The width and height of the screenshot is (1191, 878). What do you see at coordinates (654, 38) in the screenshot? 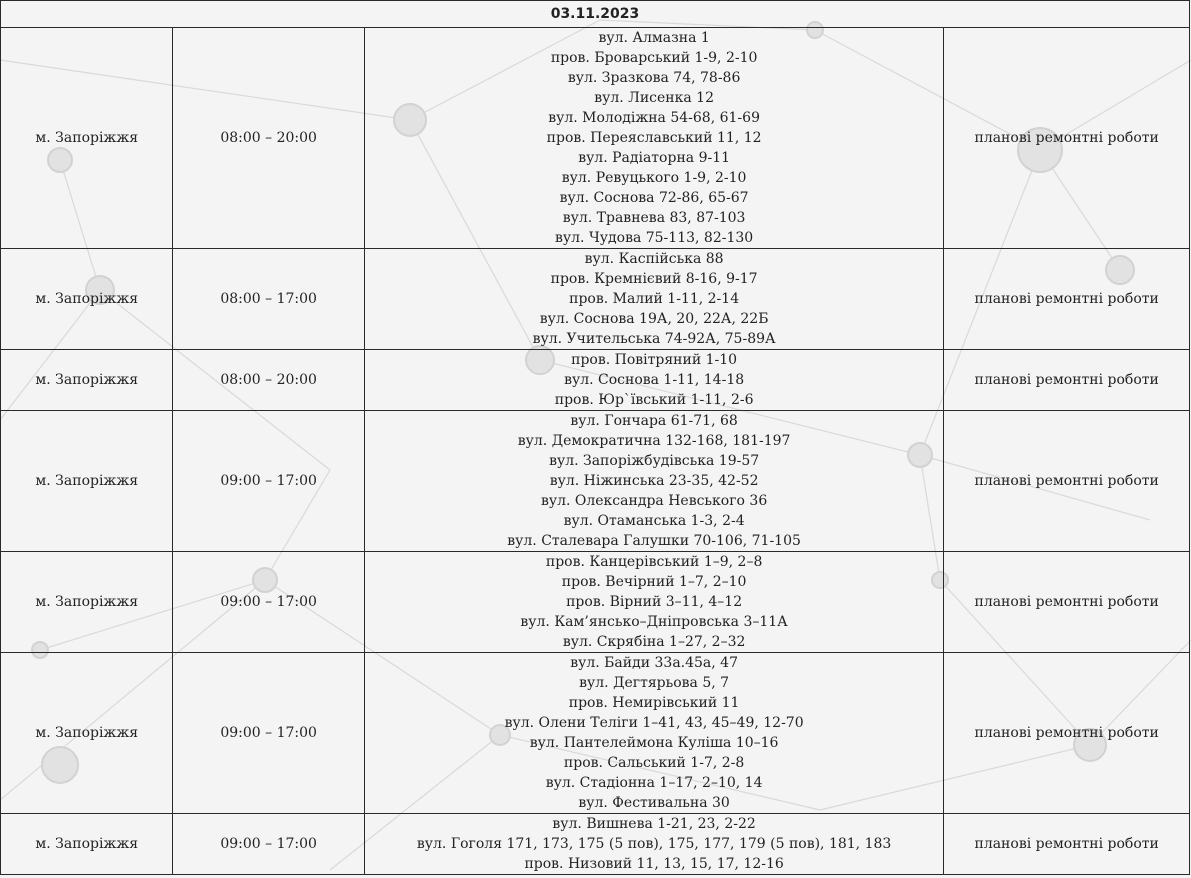
I see `address-line: вул. Алмазна 1` at bounding box center [654, 38].